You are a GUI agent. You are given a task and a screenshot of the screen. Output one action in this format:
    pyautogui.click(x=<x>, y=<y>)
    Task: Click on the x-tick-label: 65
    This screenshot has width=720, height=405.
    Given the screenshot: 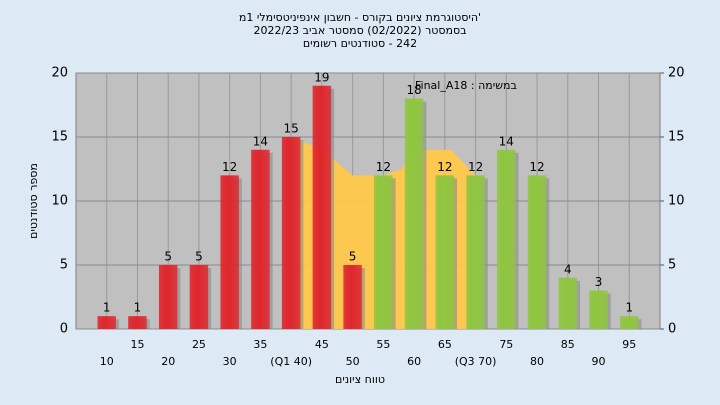 What is the action you would take?
    pyautogui.click(x=445, y=344)
    